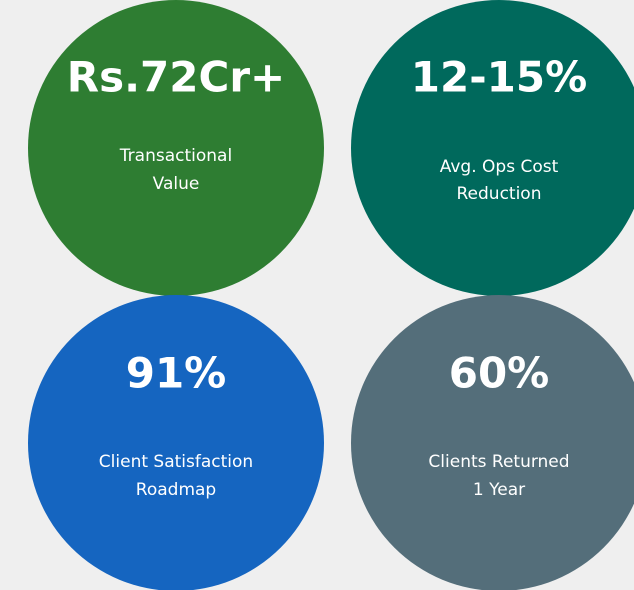  I want to click on metric-value: 60%, so click(499, 373).